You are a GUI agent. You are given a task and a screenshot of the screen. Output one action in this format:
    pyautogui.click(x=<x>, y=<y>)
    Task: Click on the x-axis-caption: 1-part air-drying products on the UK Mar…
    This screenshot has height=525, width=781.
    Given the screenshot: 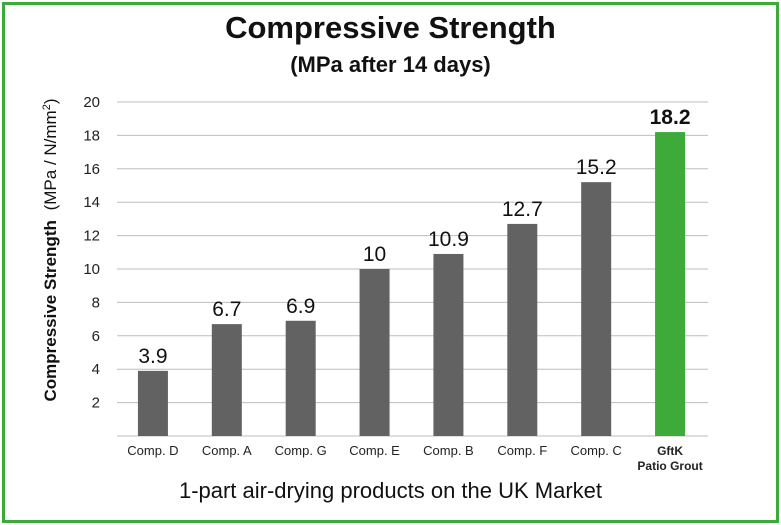 What is the action you would take?
    pyautogui.click(x=390, y=490)
    